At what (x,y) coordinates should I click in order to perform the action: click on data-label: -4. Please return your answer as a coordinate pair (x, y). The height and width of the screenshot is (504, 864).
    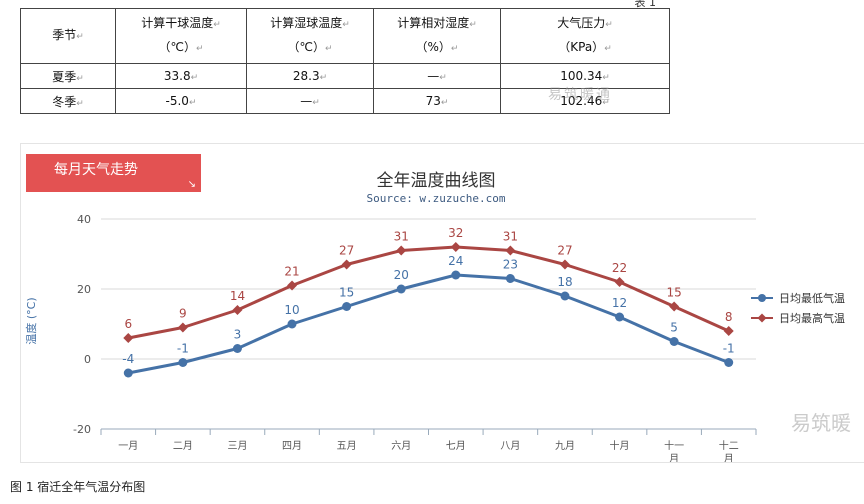
    Looking at the image, I should click on (128, 359).